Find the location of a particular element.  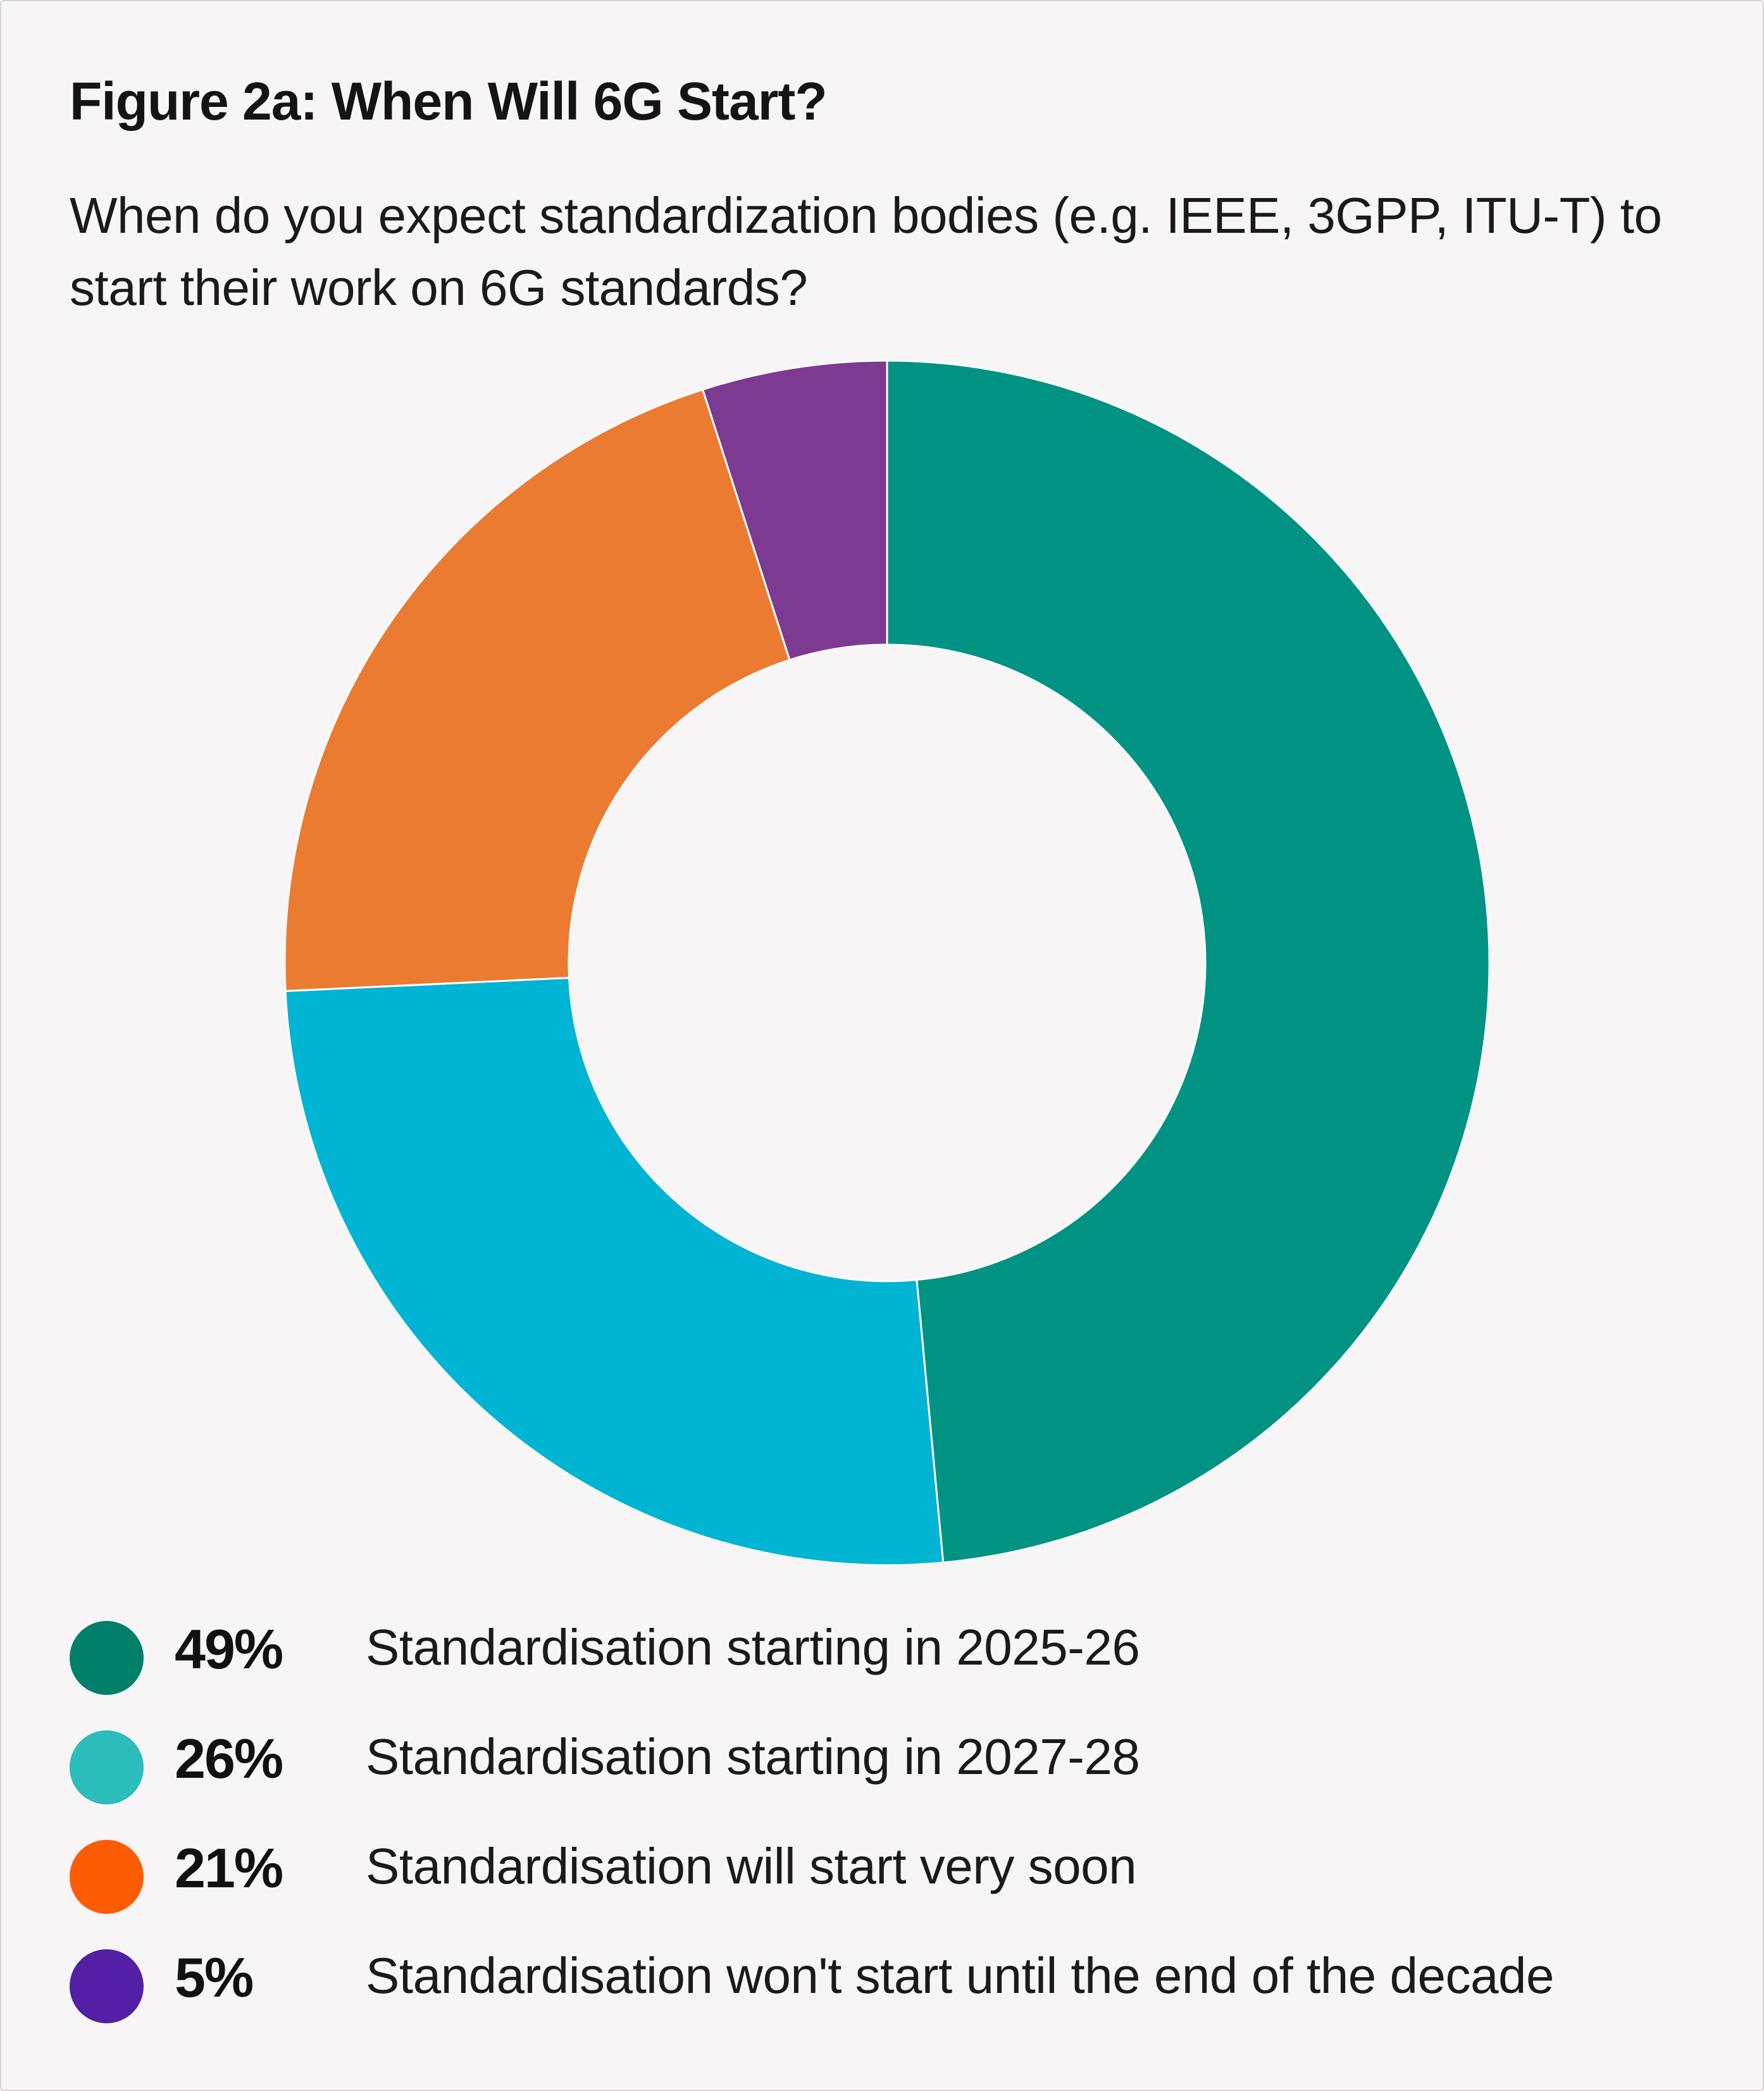

legend-item-1: 49% Standardisation starting in 2025-26 is located at coordinates (892, 1668).